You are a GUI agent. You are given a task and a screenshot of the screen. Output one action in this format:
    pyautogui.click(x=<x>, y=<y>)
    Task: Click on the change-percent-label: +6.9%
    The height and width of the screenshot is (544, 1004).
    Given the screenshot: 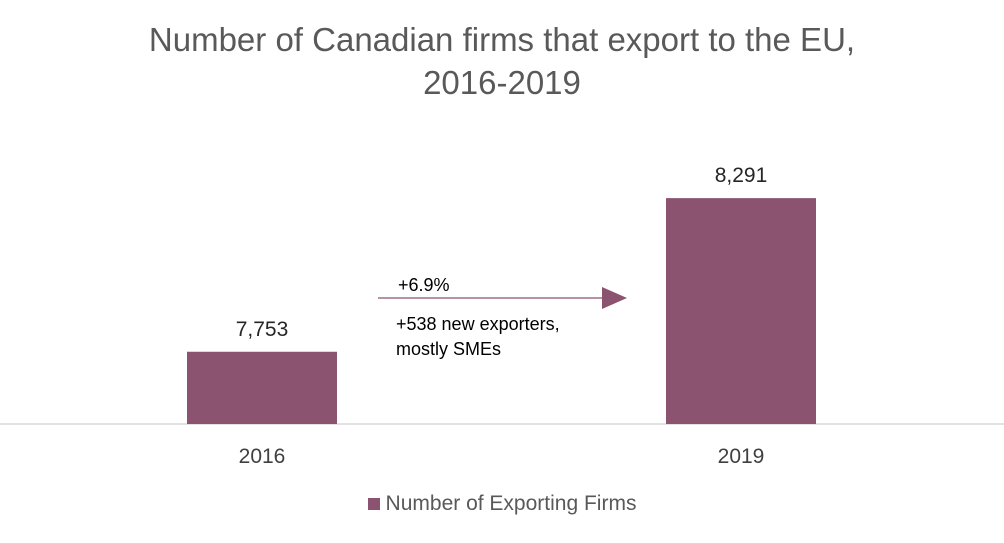 What is the action you would take?
    pyautogui.click(x=424, y=285)
    